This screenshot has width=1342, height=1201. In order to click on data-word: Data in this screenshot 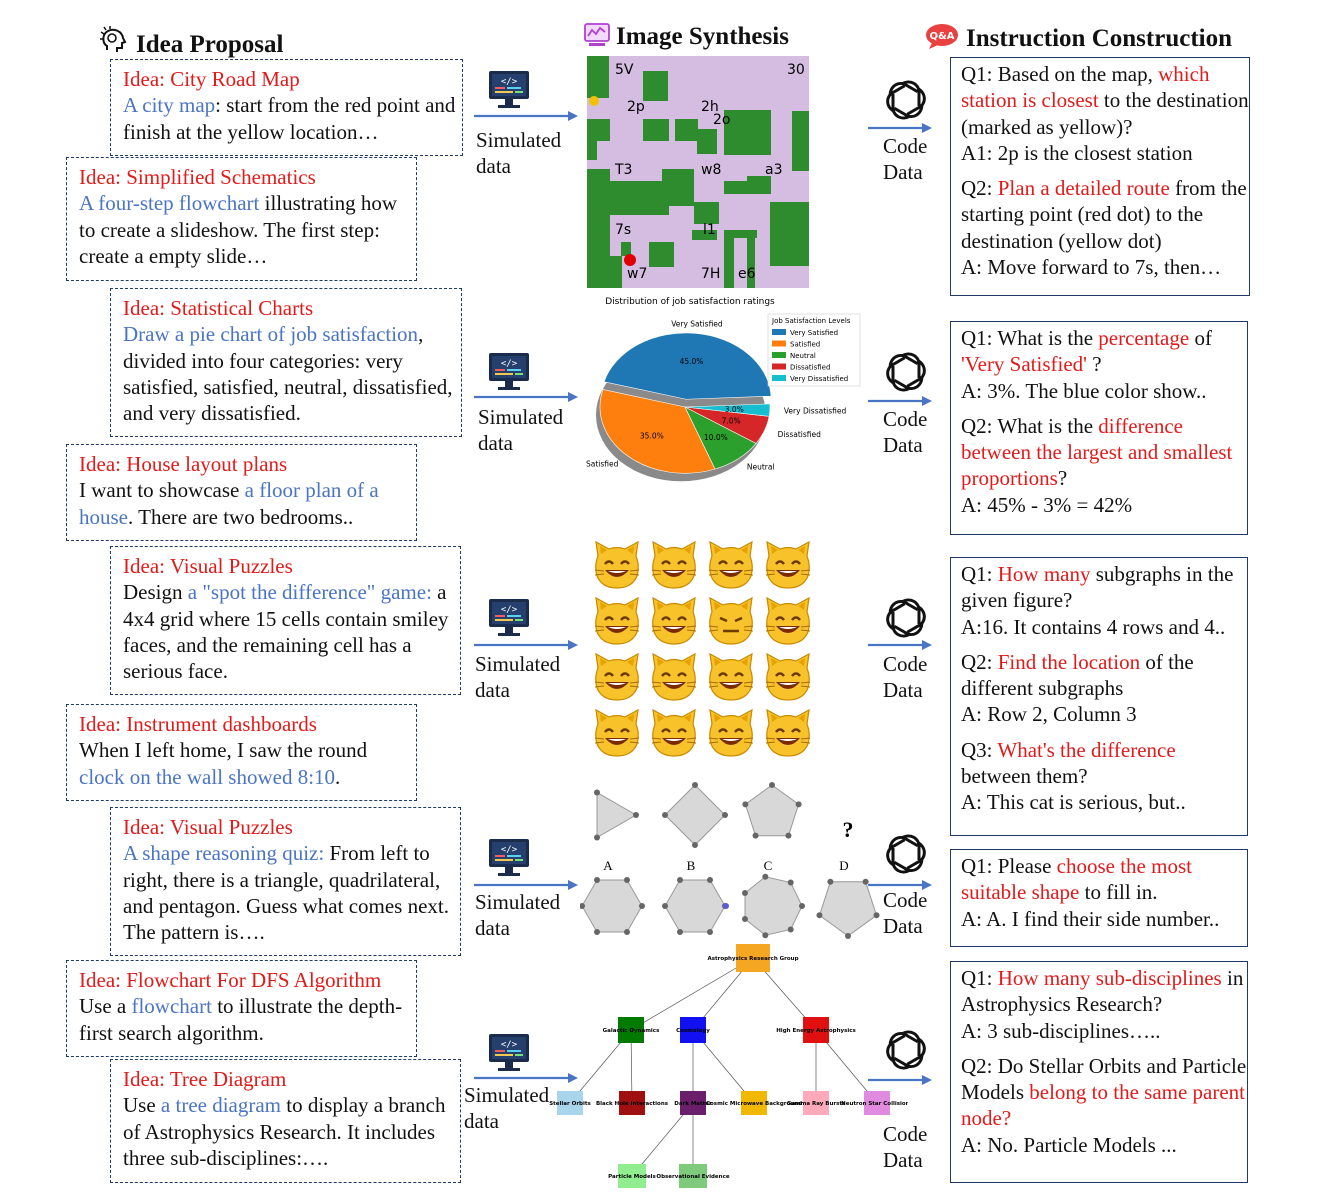, I will do `click(903, 1160)`.